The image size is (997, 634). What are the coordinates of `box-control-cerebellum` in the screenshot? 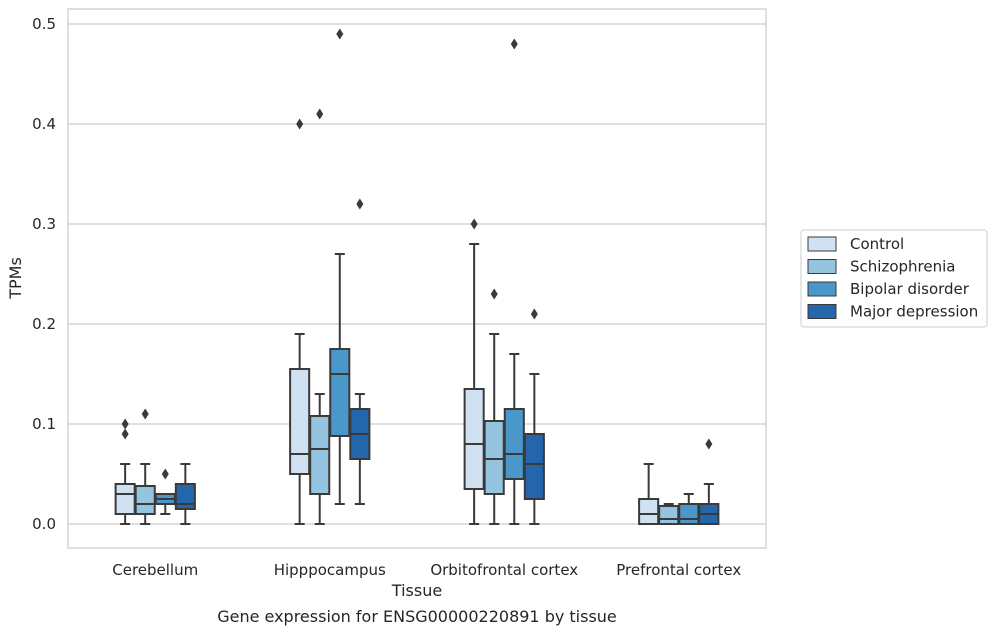 It's located at (125, 471).